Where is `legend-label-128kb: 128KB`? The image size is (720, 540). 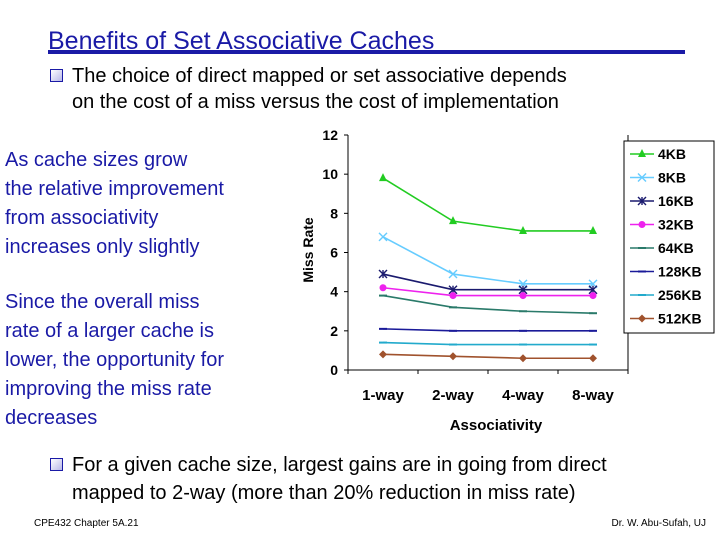 legend-label-128kb: 128KB is located at coordinates (680, 272).